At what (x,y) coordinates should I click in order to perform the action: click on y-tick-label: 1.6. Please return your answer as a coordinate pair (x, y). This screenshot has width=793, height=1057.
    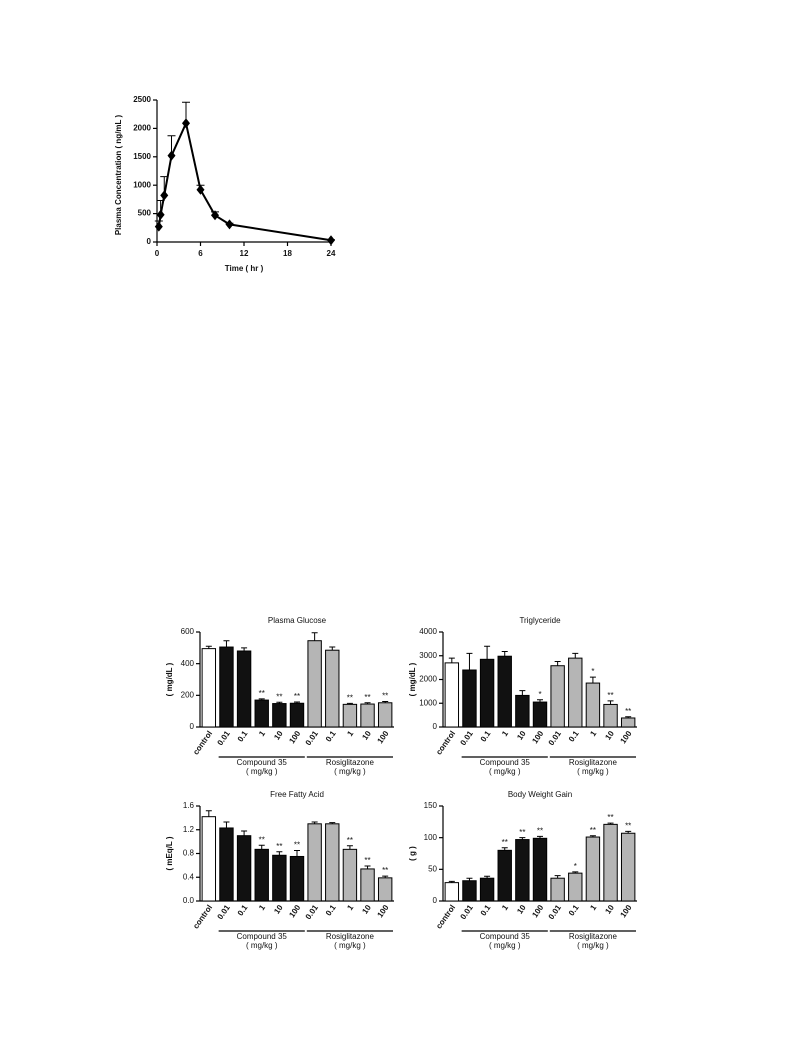
    Looking at the image, I should click on (189, 805).